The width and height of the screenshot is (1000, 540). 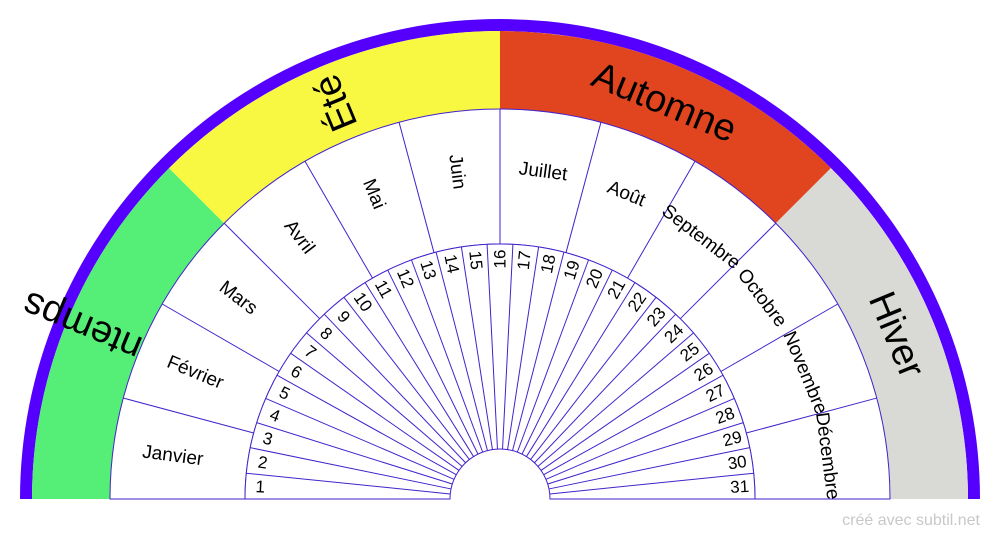 What do you see at coordinates (451, 264) in the screenshot?
I see `day-label-14: 14` at bounding box center [451, 264].